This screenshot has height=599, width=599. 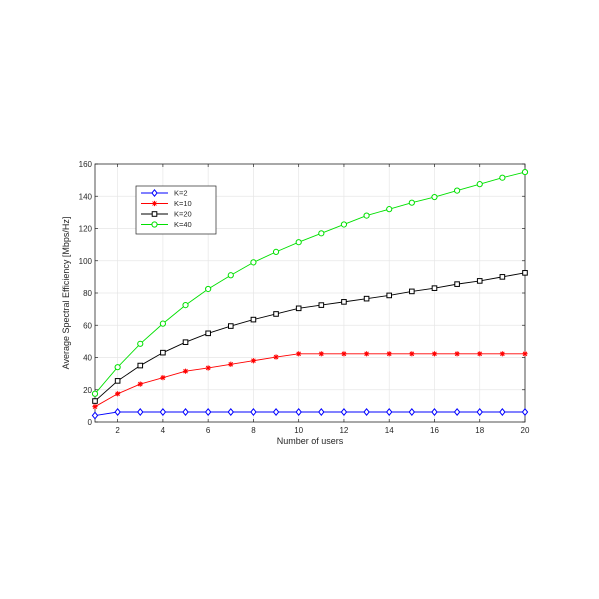 I want to click on x-tick-label: 2, so click(x=117, y=430).